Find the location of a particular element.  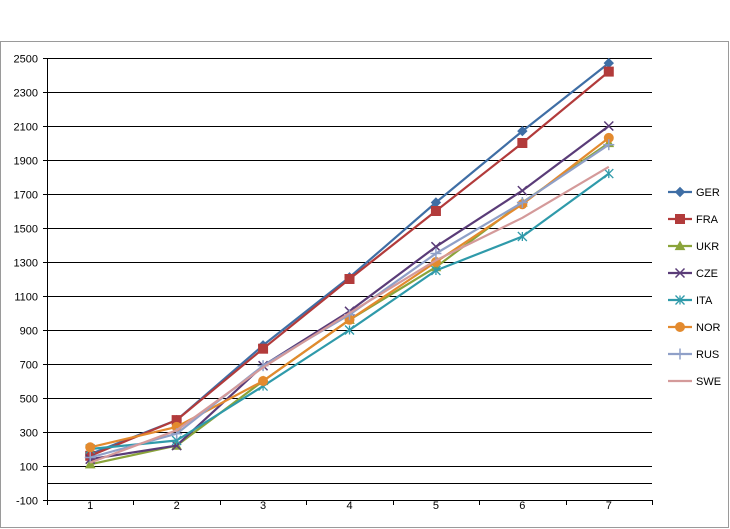

x-tick-label: 2 is located at coordinates (177, 506).